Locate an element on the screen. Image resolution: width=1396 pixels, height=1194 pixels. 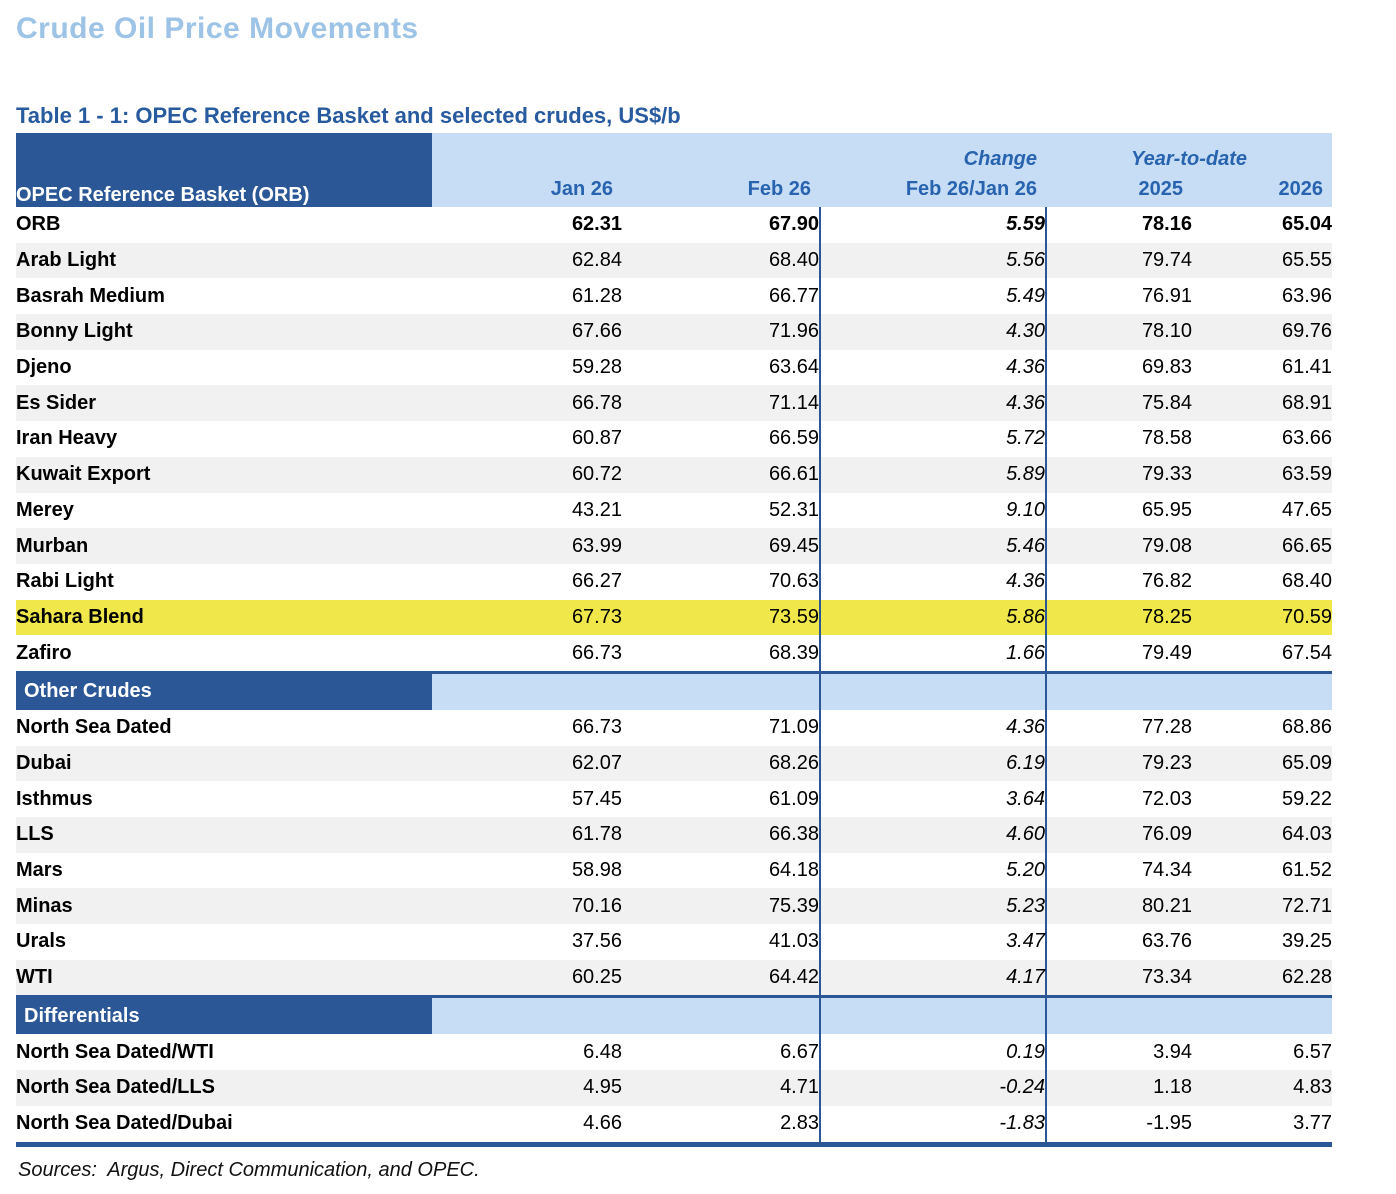
cell-jan26: 66.73 is located at coordinates (527, 654).